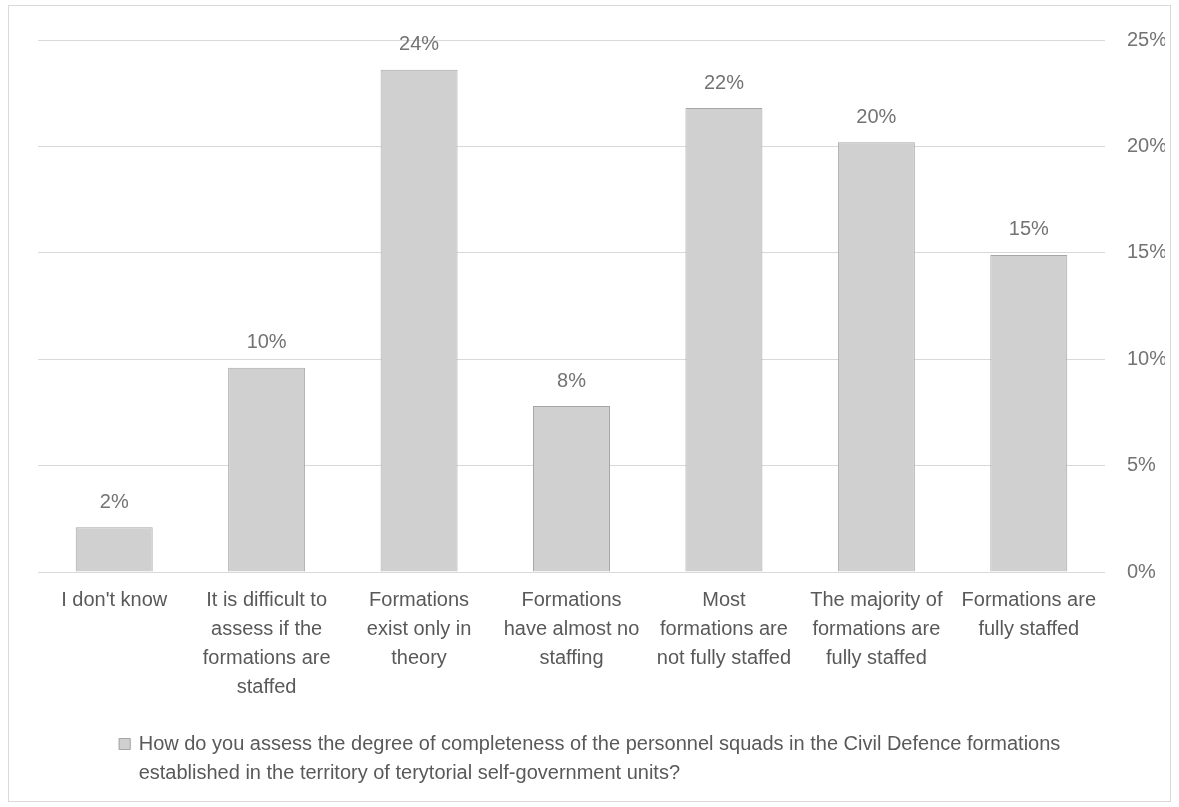  I want to click on x-tick-label: Formations exist only in theory, so click(419, 628).